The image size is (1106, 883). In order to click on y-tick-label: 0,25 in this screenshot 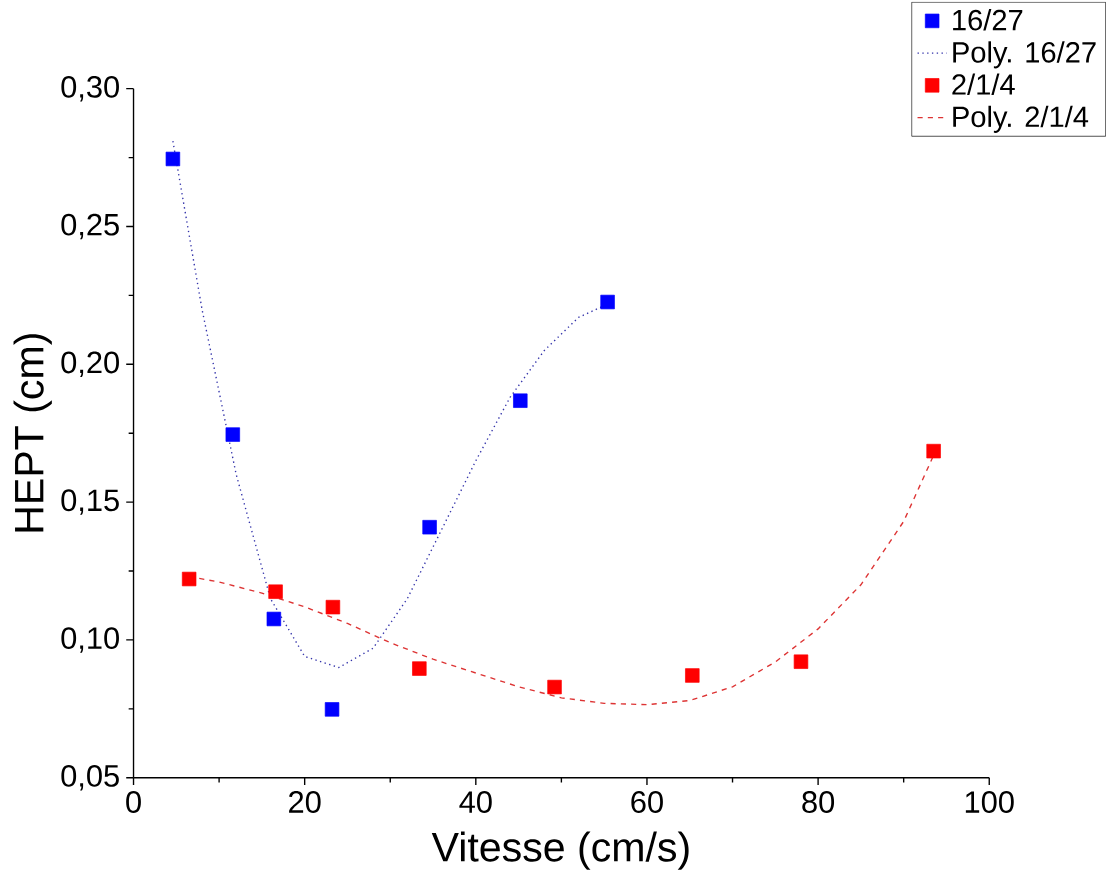, I will do `click(90, 226)`.